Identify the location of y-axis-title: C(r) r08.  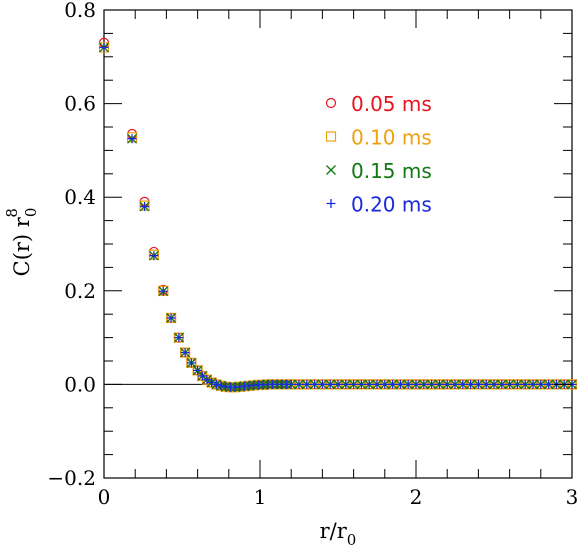
(21, 242).